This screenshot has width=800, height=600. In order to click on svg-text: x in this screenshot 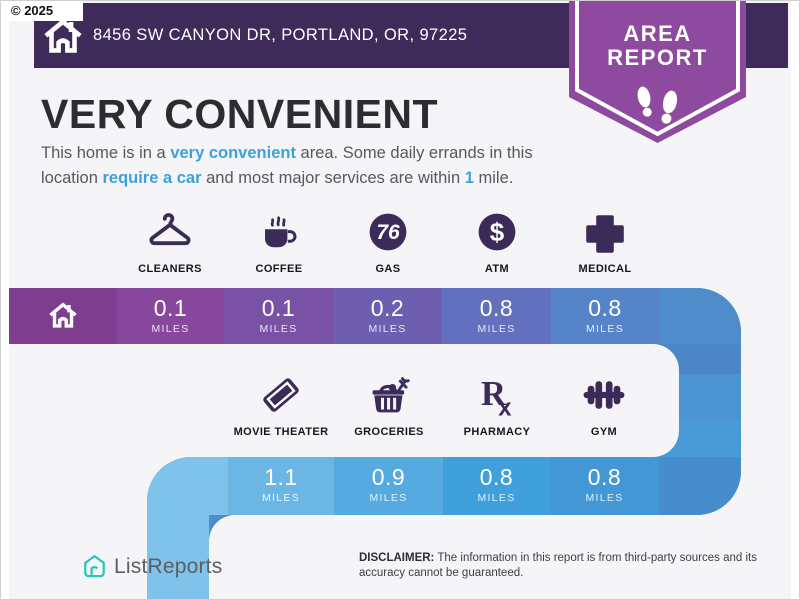, I will do `click(505, 408)`.